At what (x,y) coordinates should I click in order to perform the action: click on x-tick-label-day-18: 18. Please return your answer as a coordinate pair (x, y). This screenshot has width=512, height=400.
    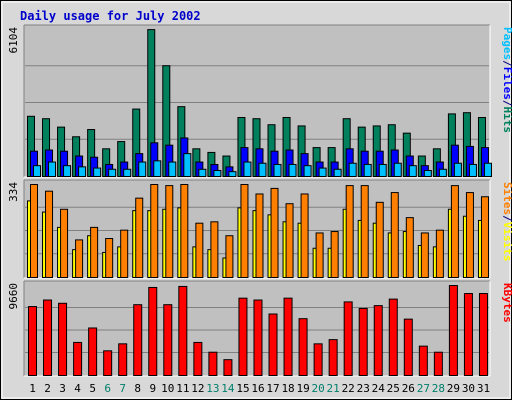
    Looking at the image, I should click on (287, 388).